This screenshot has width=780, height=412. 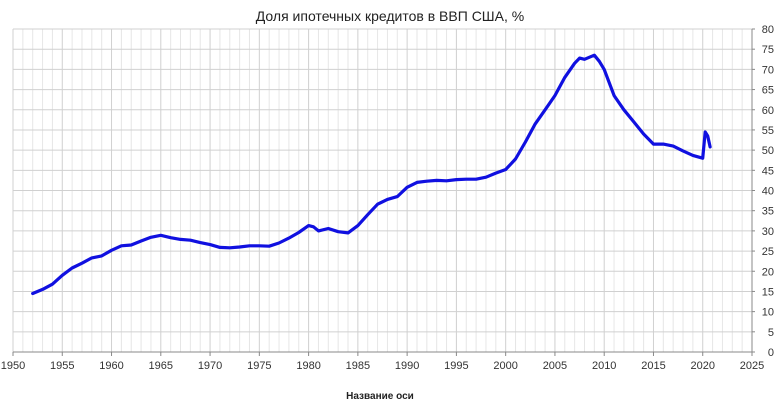 I want to click on x-tick-label: 1970, so click(x=210, y=366).